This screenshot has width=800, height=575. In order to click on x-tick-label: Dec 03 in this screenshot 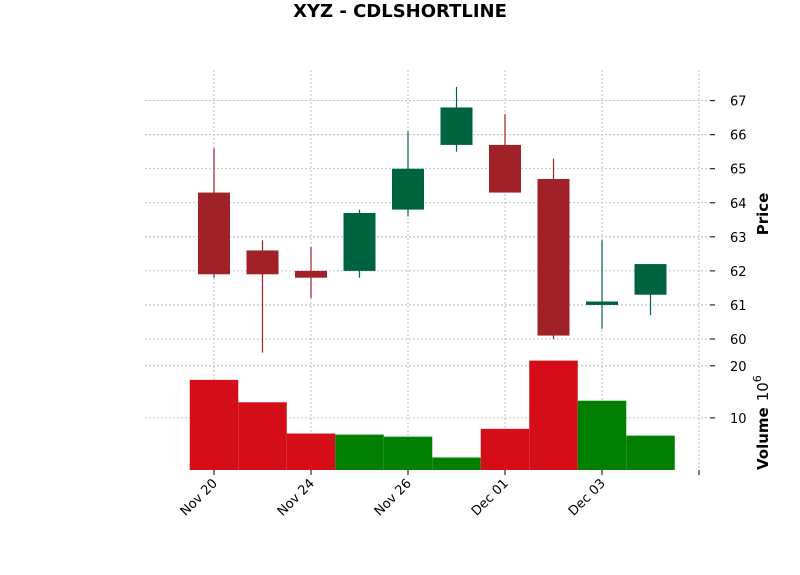, I will do `click(587, 497)`.